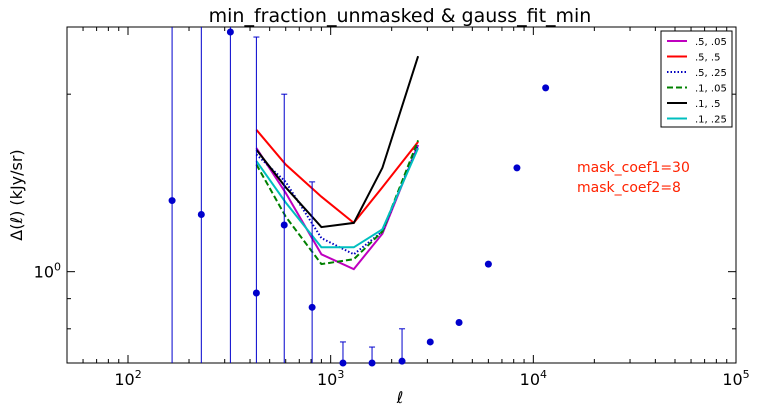 The height and width of the screenshot is (413, 757). I want to click on legend-label: .5, .5, so click(707, 58).